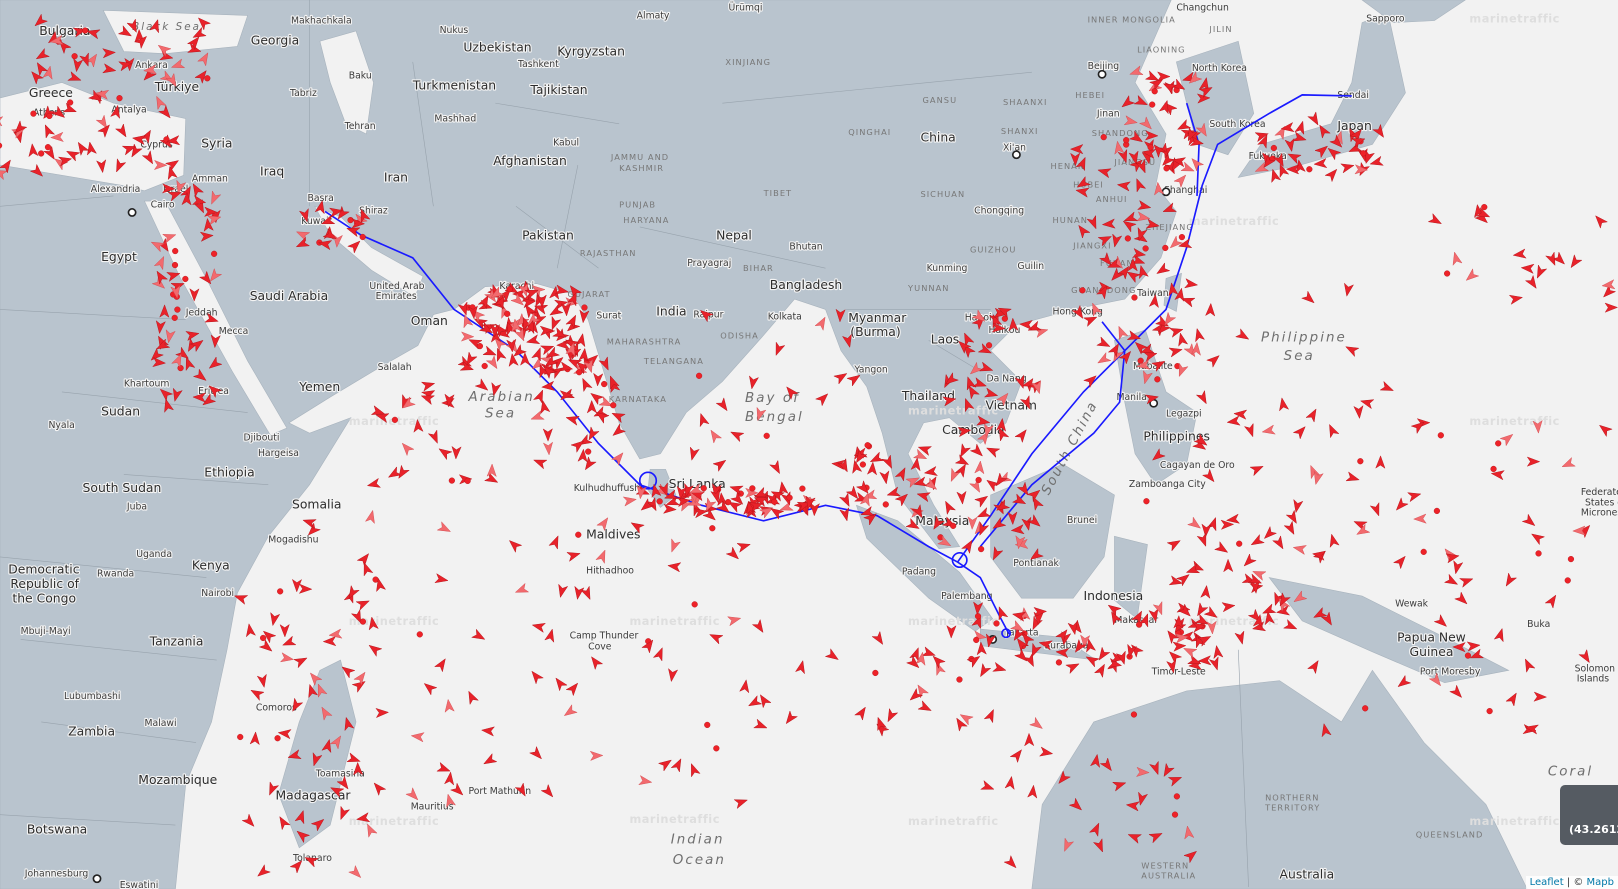 The height and width of the screenshot is (889, 1618). I want to click on leaflet-link: Leaflet, so click(1546, 882).